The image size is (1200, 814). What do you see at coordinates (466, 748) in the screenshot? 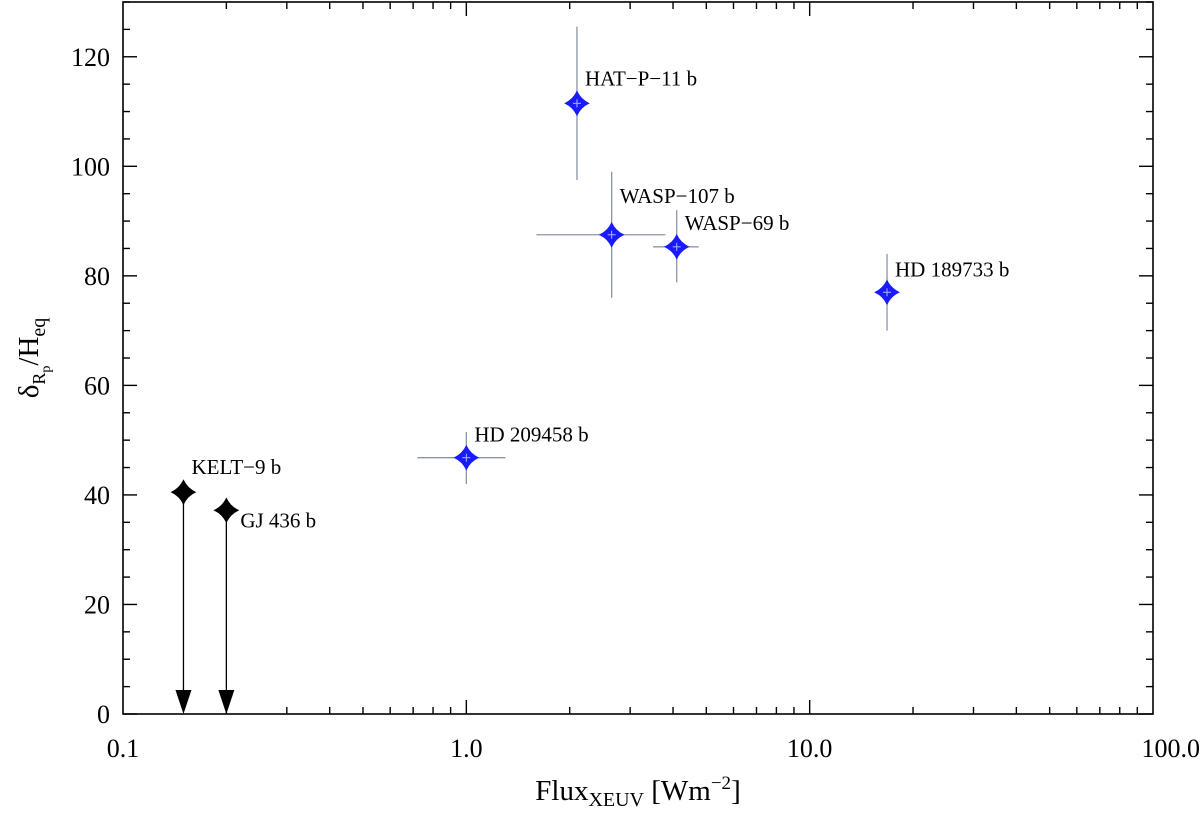
I see `x-tick-label: 1.0` at bounding box center [466, 748].